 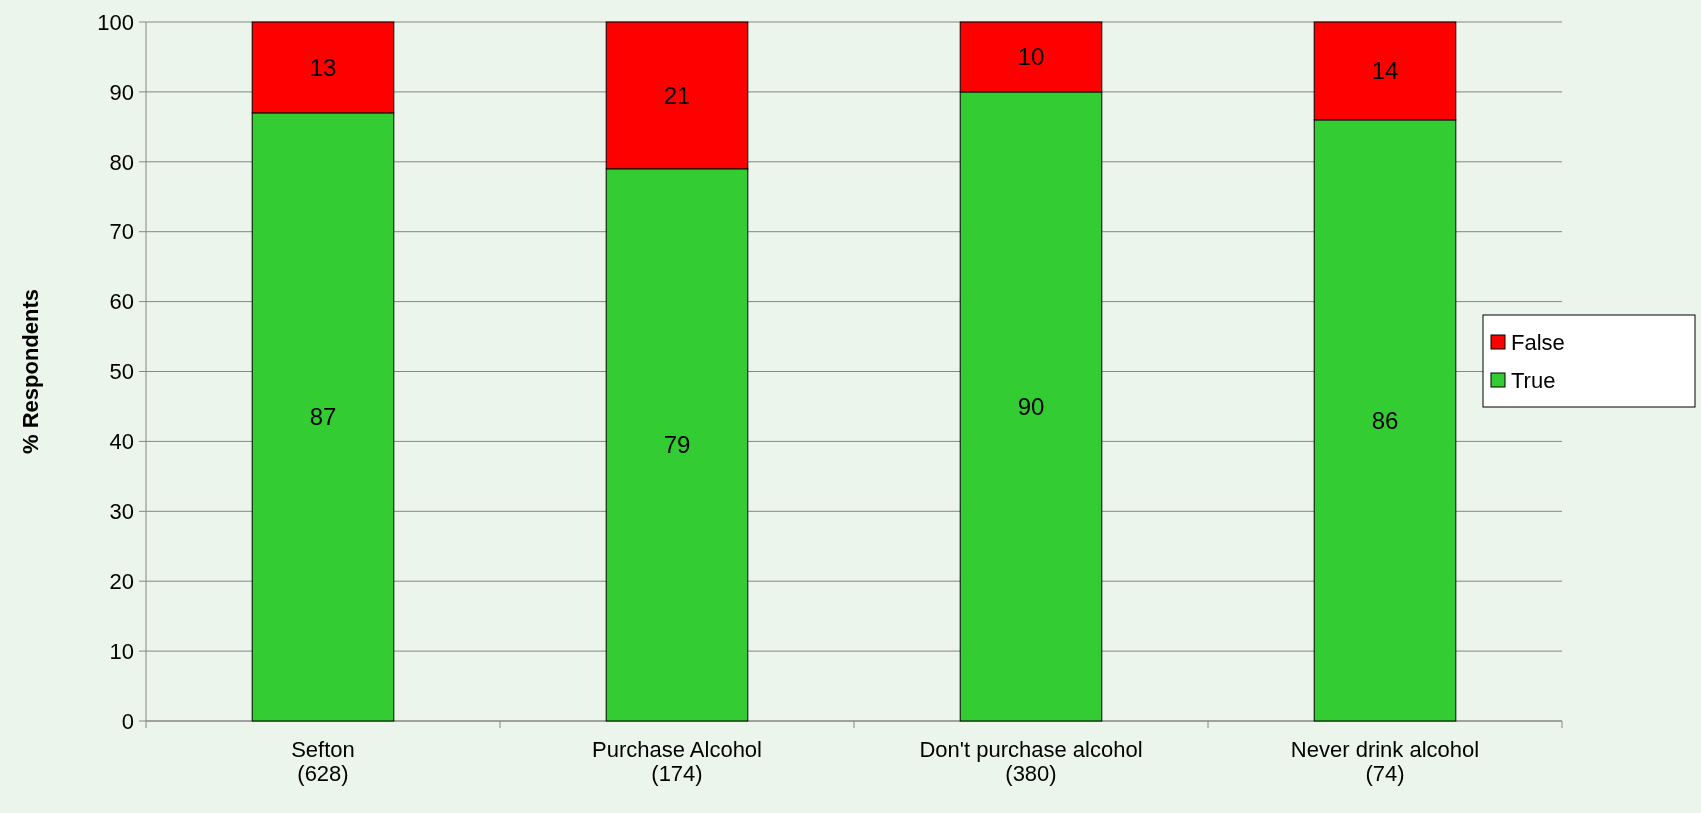 I want to click on y-tick-label: 30, so click(x=121, y=511).